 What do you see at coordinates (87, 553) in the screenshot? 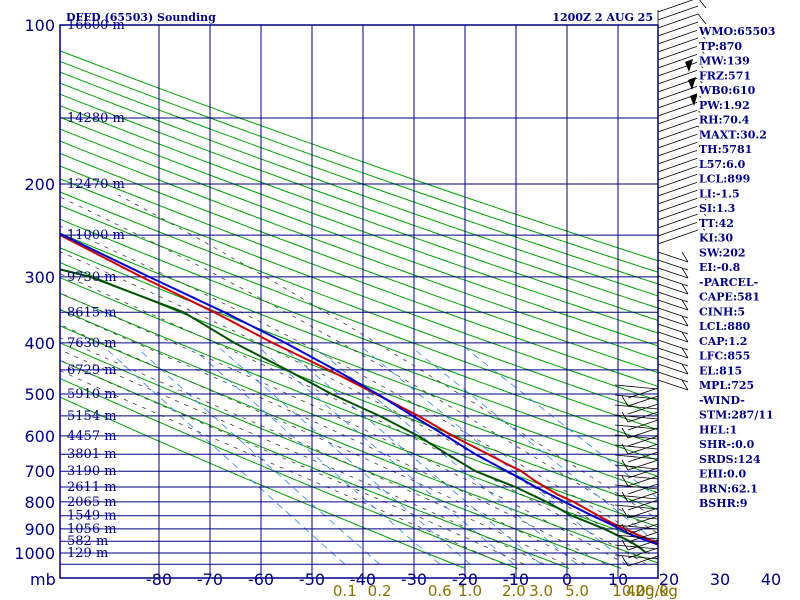
I see `height-label: 129 m` at bounding box center [87, 553].